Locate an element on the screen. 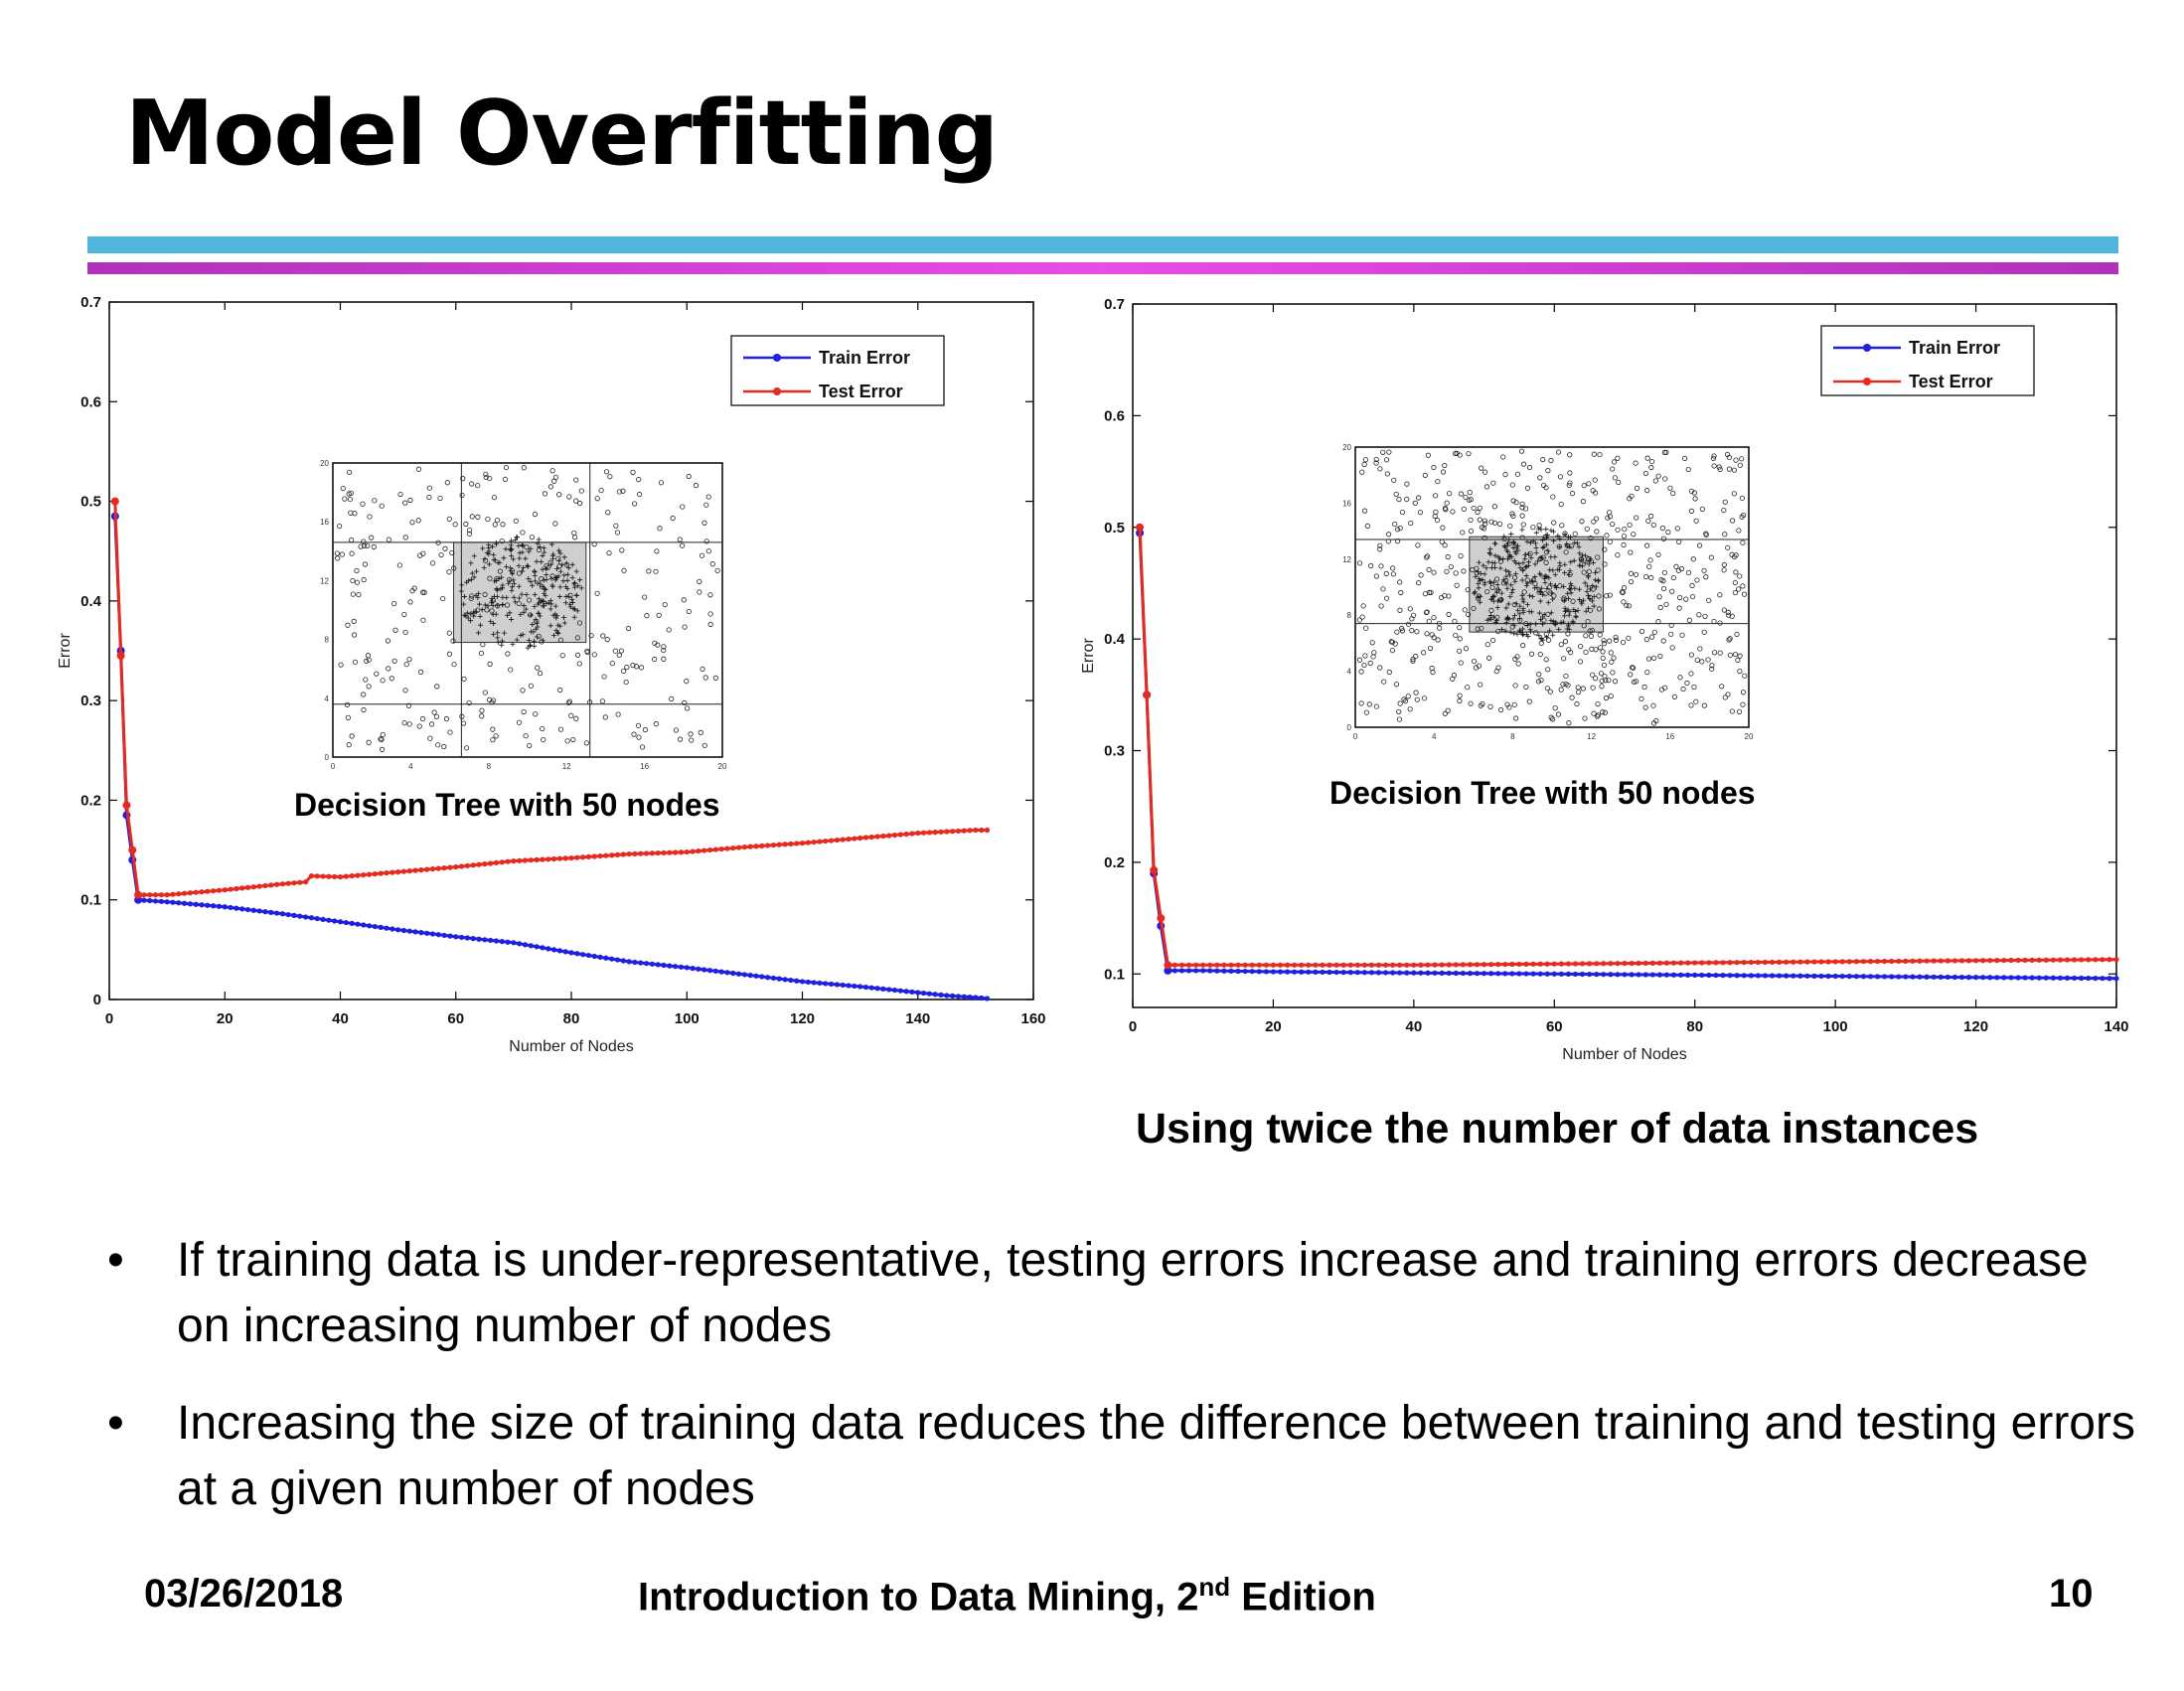  inset-tick-label: 20 is located at coordinates (722, 766).